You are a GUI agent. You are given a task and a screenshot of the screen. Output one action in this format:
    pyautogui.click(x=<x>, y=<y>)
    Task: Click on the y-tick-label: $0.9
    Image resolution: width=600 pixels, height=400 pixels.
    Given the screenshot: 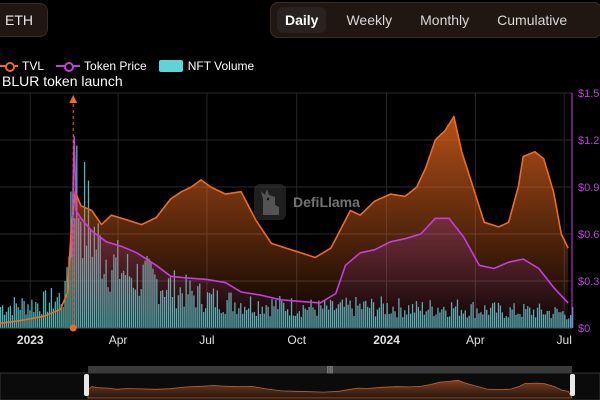 What is the action you would take?
    pyautogui.click(x=588, y=188)
    